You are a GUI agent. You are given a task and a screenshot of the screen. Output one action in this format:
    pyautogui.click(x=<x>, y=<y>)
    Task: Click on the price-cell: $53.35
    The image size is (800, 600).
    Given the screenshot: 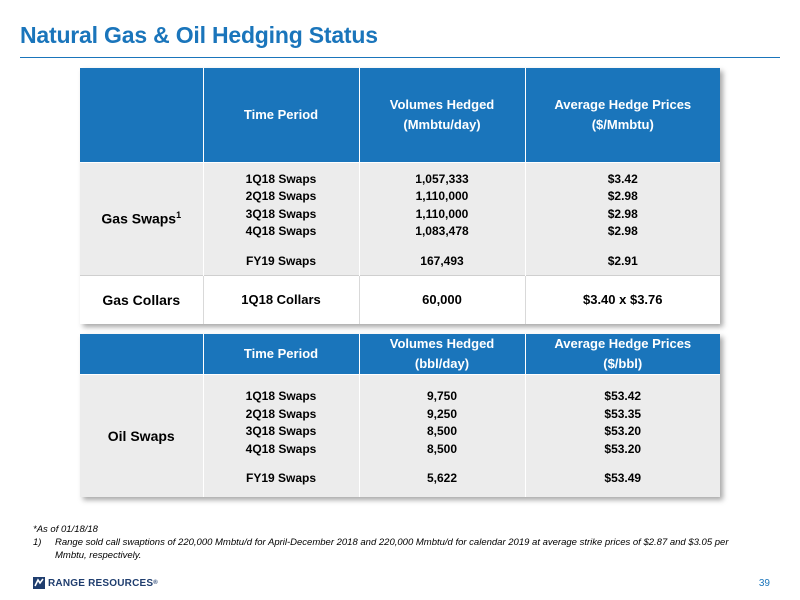 What is the action you would take?
    pyautogui.click(x=623, y=413)
    